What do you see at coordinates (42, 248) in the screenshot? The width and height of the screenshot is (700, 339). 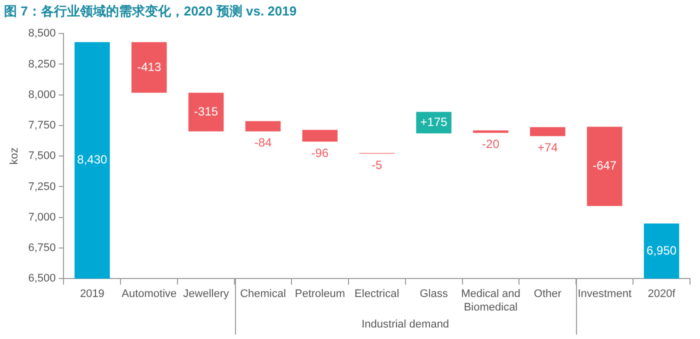 I see `y-tick-label: 6,750` at bounding box center [42, 248].